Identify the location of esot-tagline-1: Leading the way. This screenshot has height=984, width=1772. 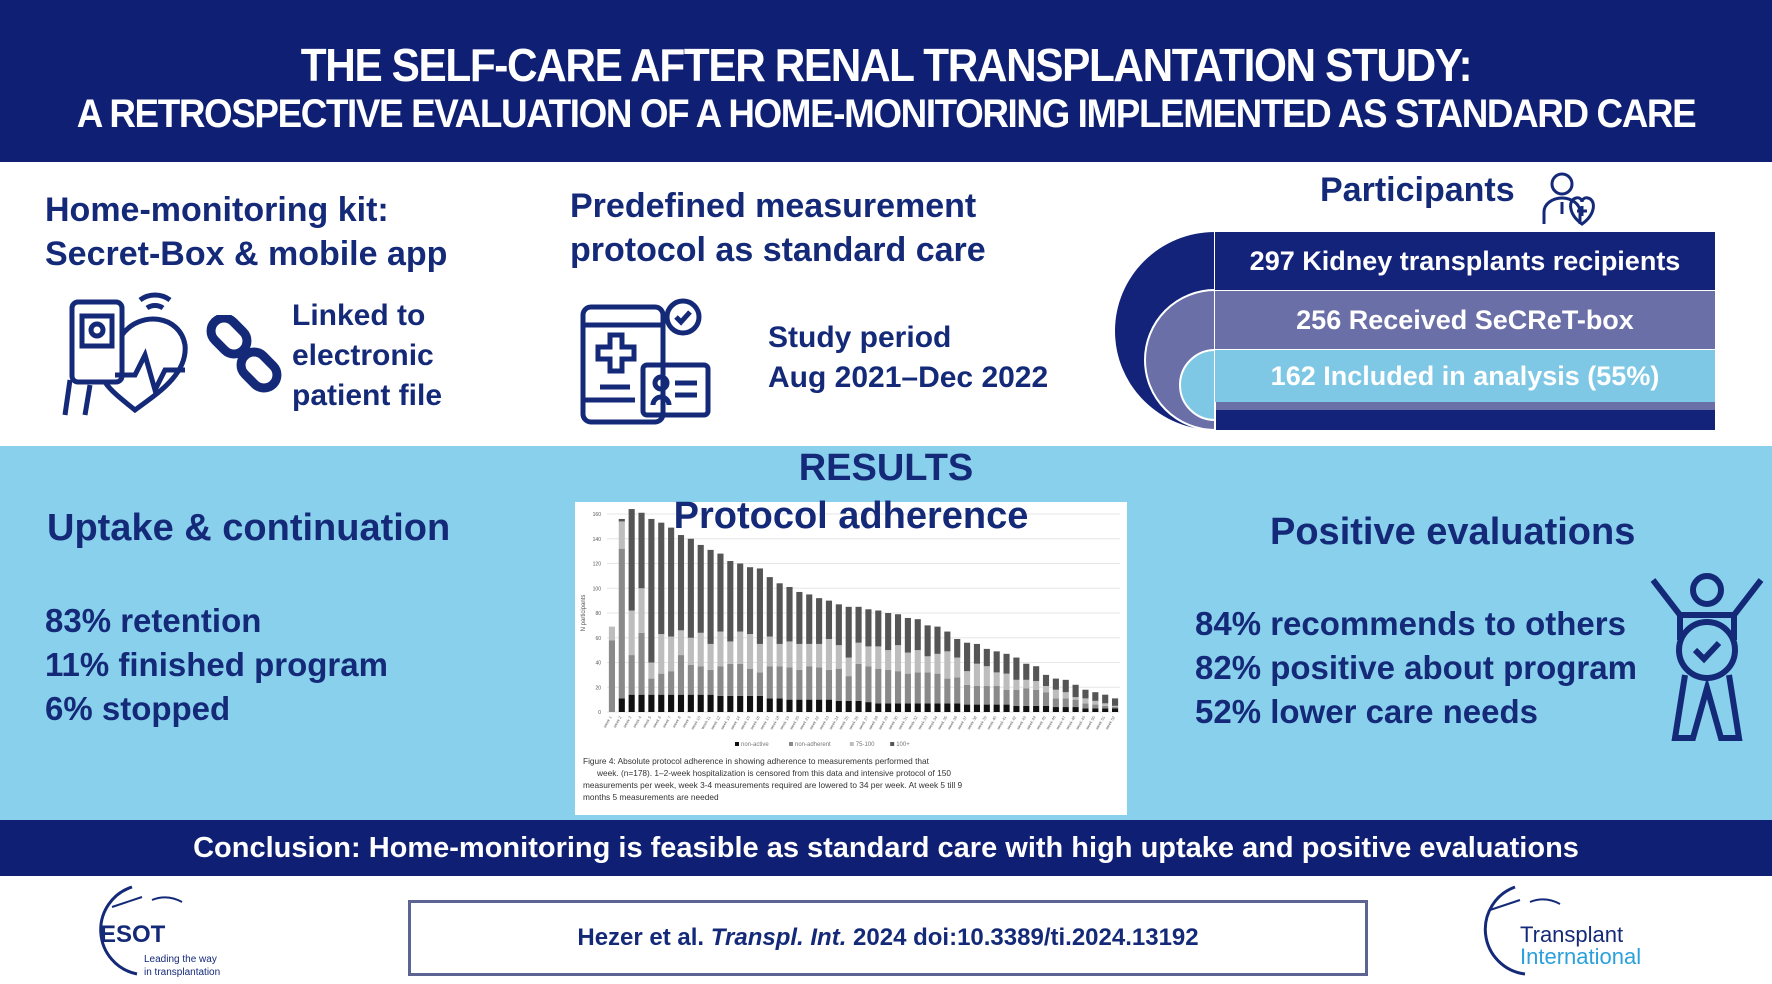
(180, 959).